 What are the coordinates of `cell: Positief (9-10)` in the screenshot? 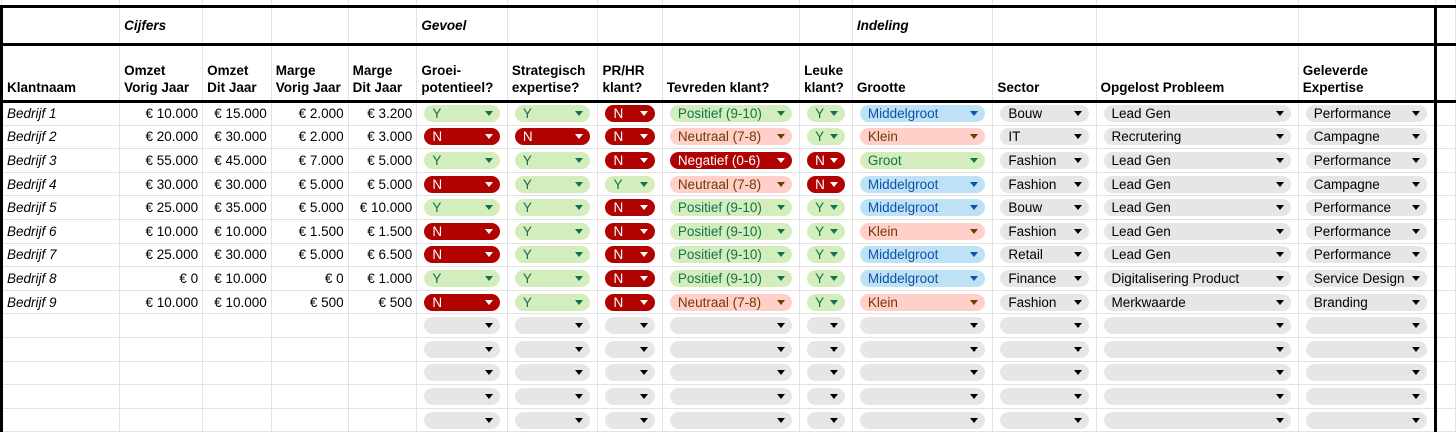 It's located at (731, 255).